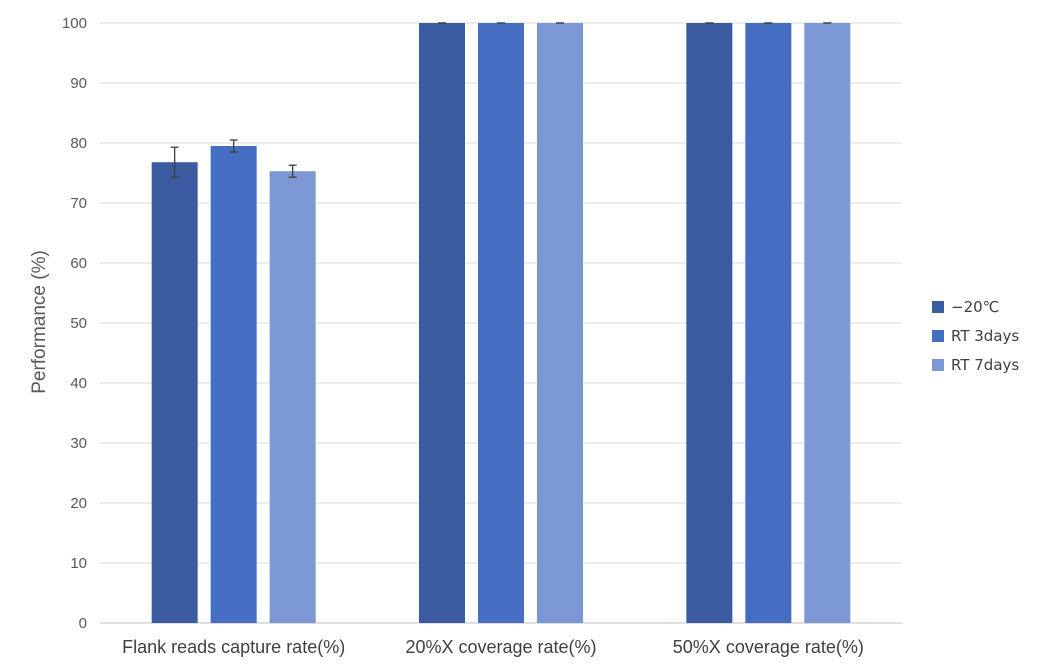 This screenshot has width=1062, height=668. I want to click on y-tick-label: 0, so click(83, 623).